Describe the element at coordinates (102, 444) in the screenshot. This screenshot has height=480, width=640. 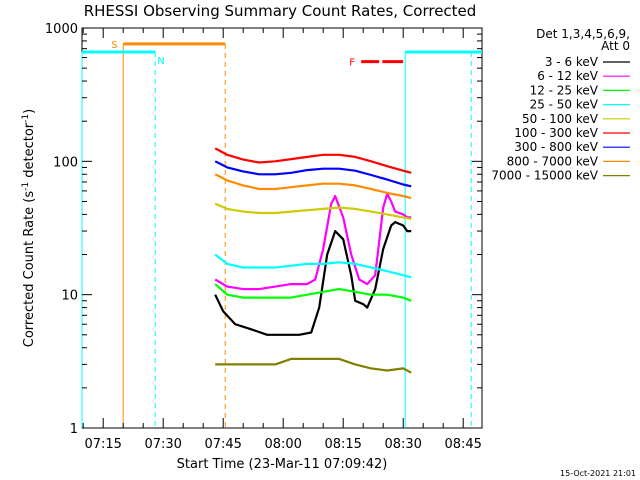
I see `x-tick-label: 07:15` at that location.